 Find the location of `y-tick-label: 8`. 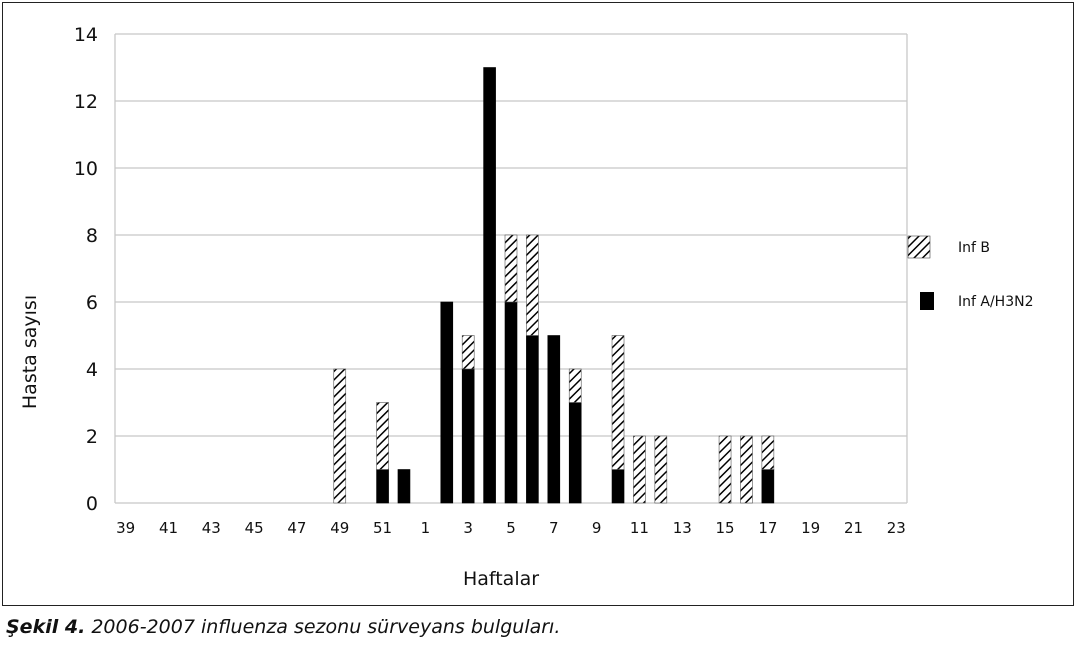

y-tick-label: 8 is located at coordinates (92, 236).